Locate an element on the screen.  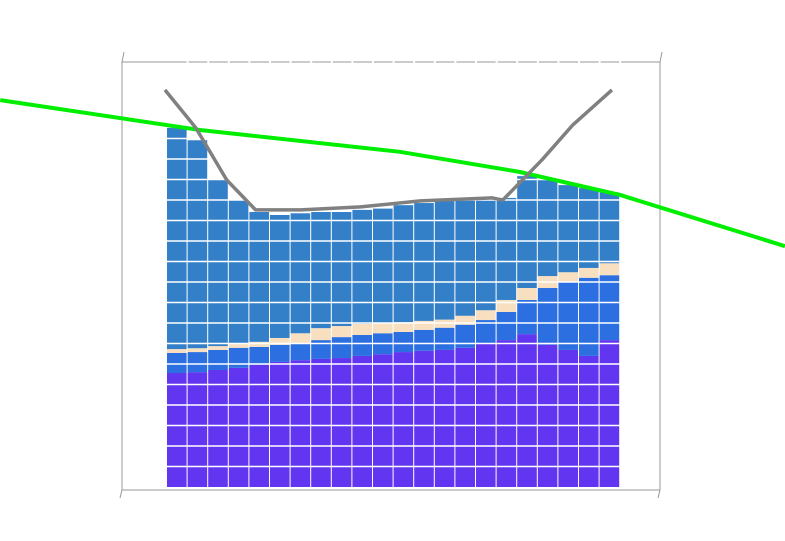
line is located at coordinates (388, 150).